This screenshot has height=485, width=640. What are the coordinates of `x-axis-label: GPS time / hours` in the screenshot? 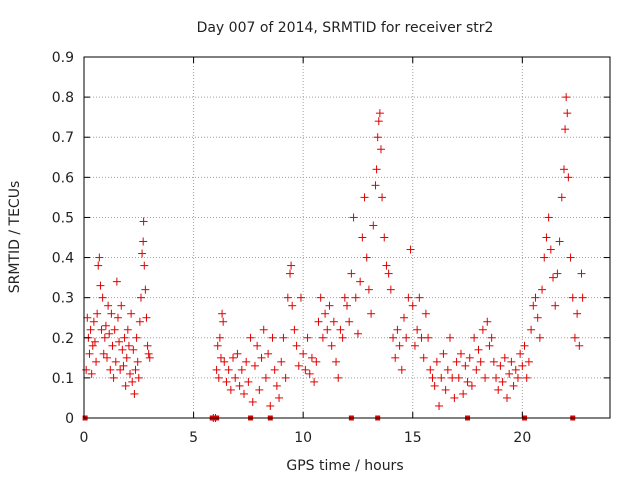 It's located at (344, 466).